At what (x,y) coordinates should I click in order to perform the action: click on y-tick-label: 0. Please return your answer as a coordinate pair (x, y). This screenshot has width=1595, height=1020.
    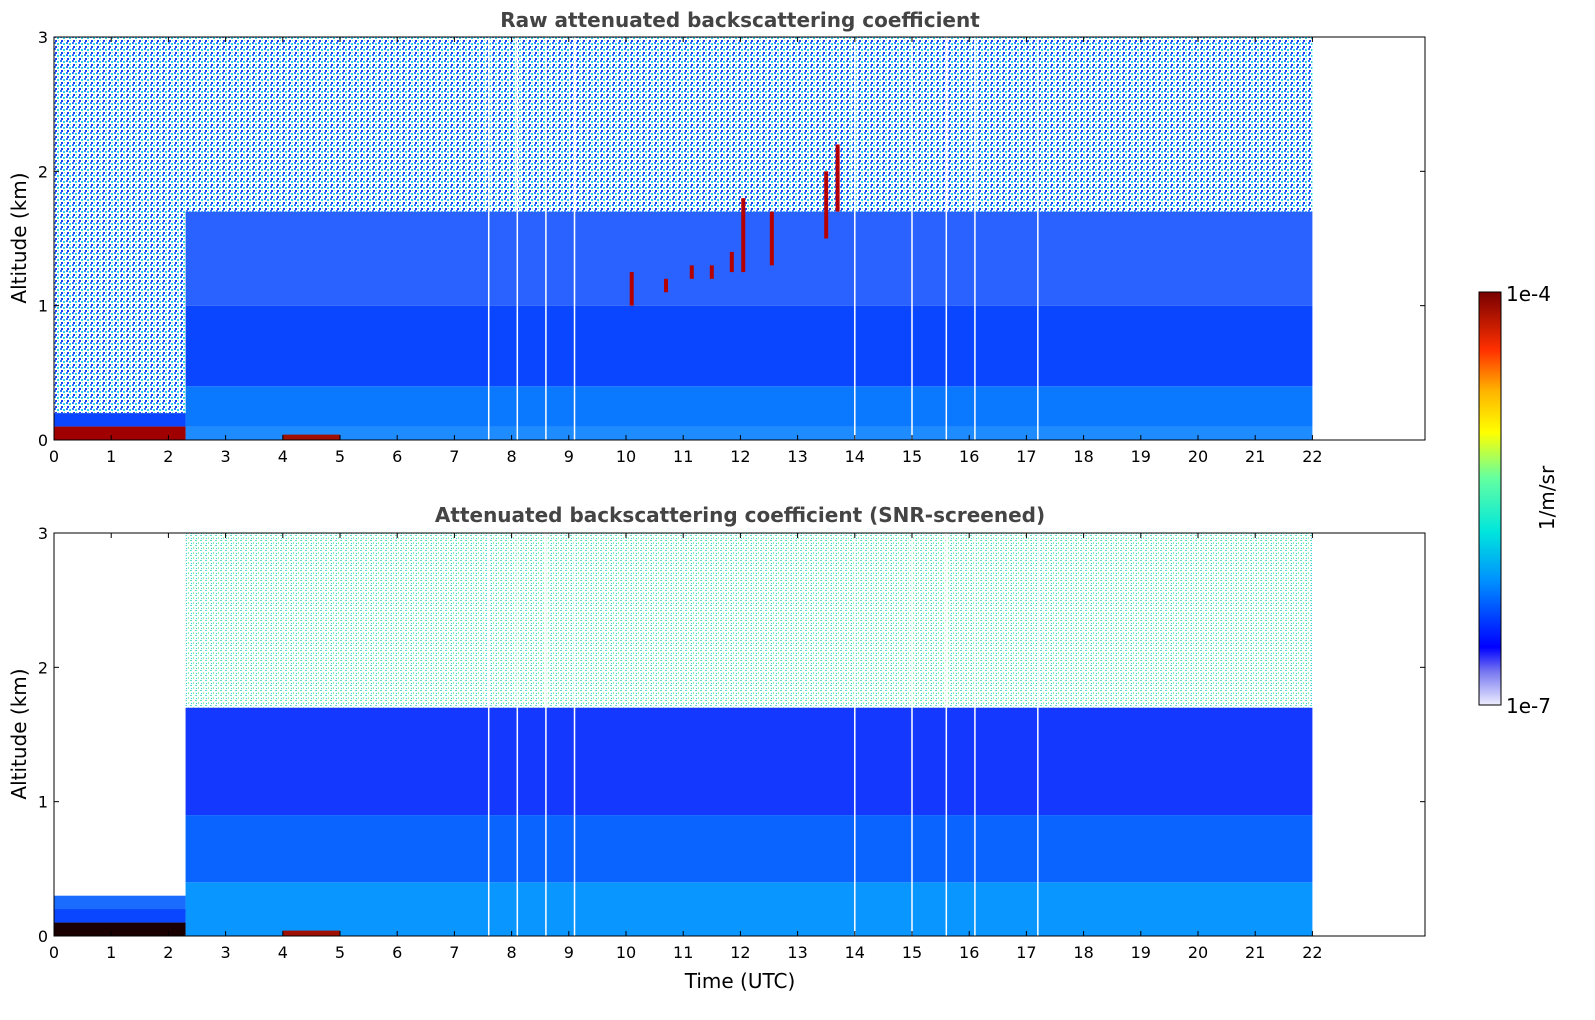
    Looking at the image, I should click on (43, 440).